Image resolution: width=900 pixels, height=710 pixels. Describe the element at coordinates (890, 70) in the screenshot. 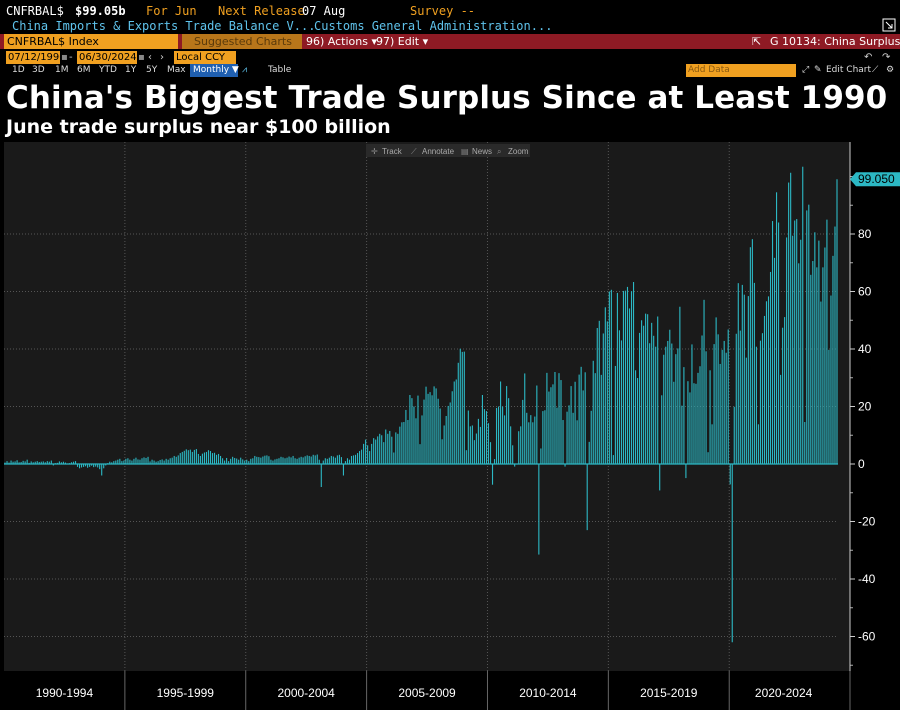

I see `settings-icon: ⚙` at that location.